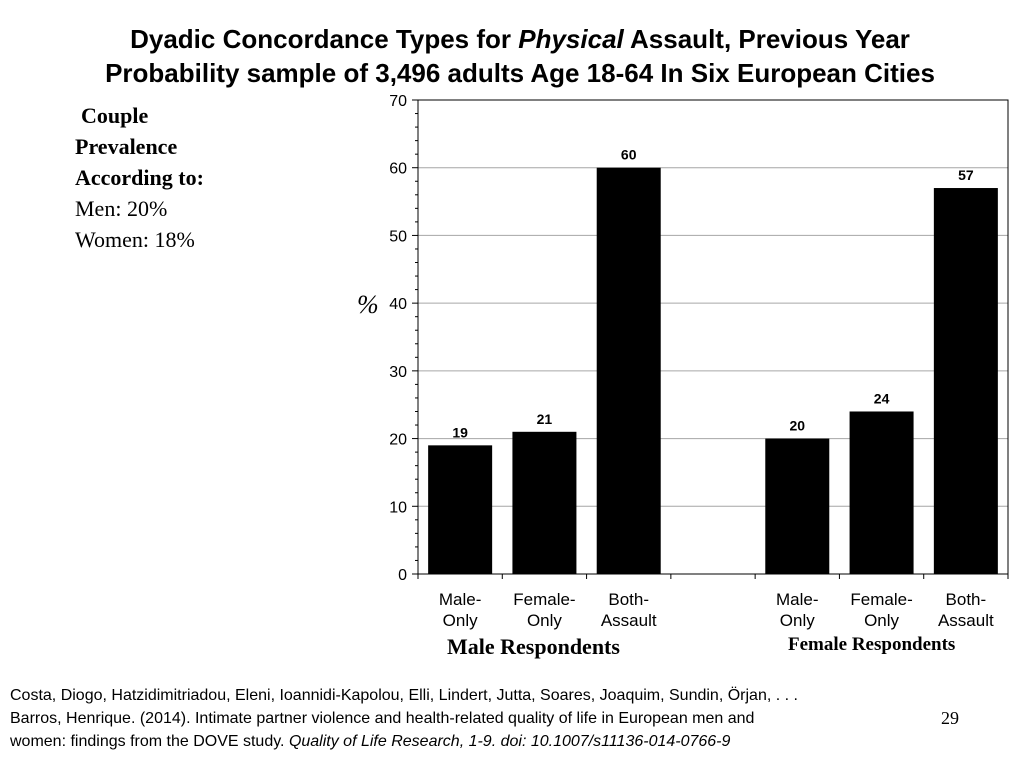 The image size is (1024, 768). What do you see at coordinates (872, 644) in the screenshot?
I see `group-label-female: Female Respondents` at bounding box center [872, 644].